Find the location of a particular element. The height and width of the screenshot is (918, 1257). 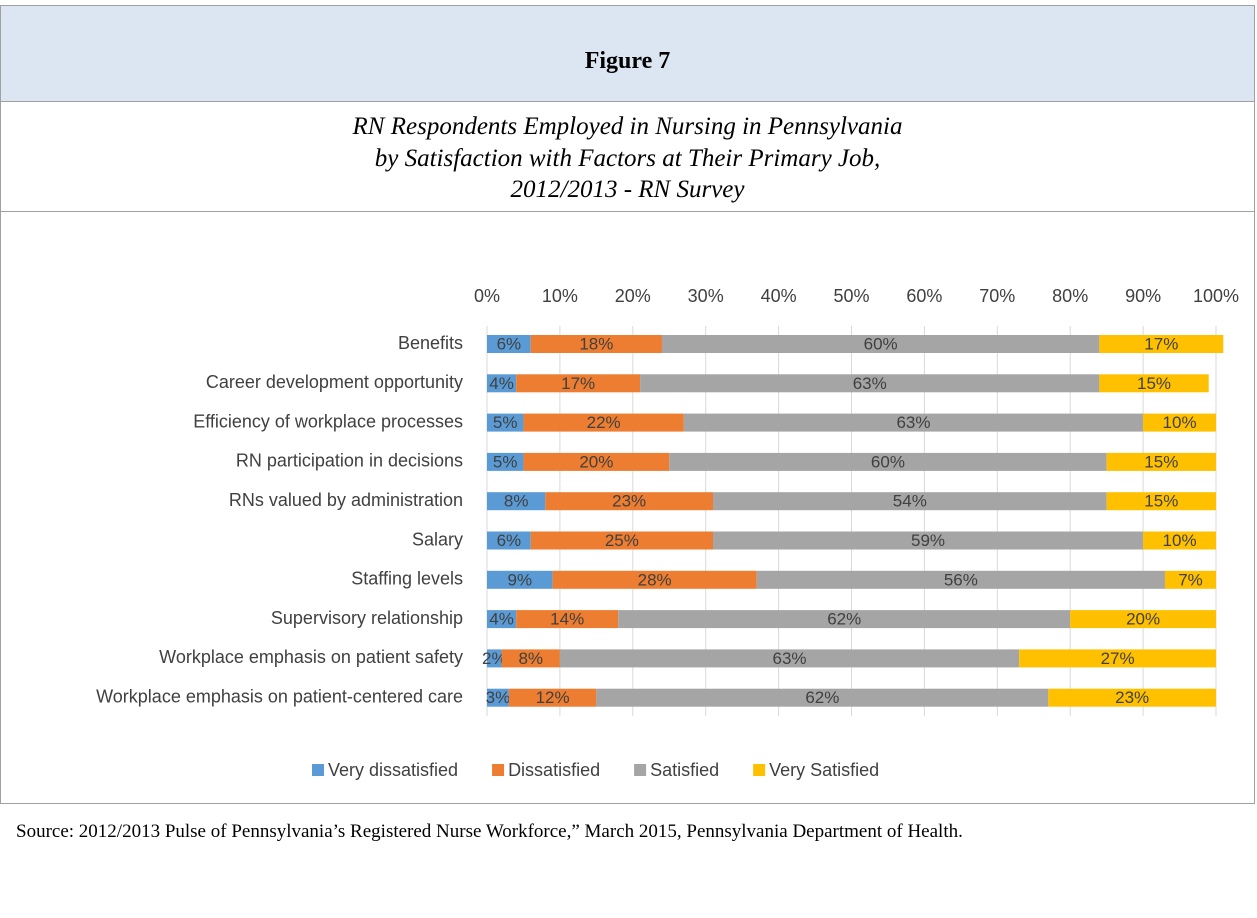

value-label: 18% is located at coordinates (596, 343).